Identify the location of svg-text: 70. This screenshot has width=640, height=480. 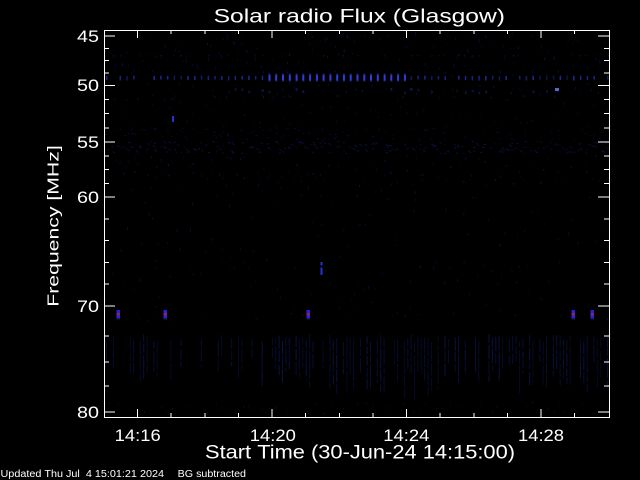
(88, 306).